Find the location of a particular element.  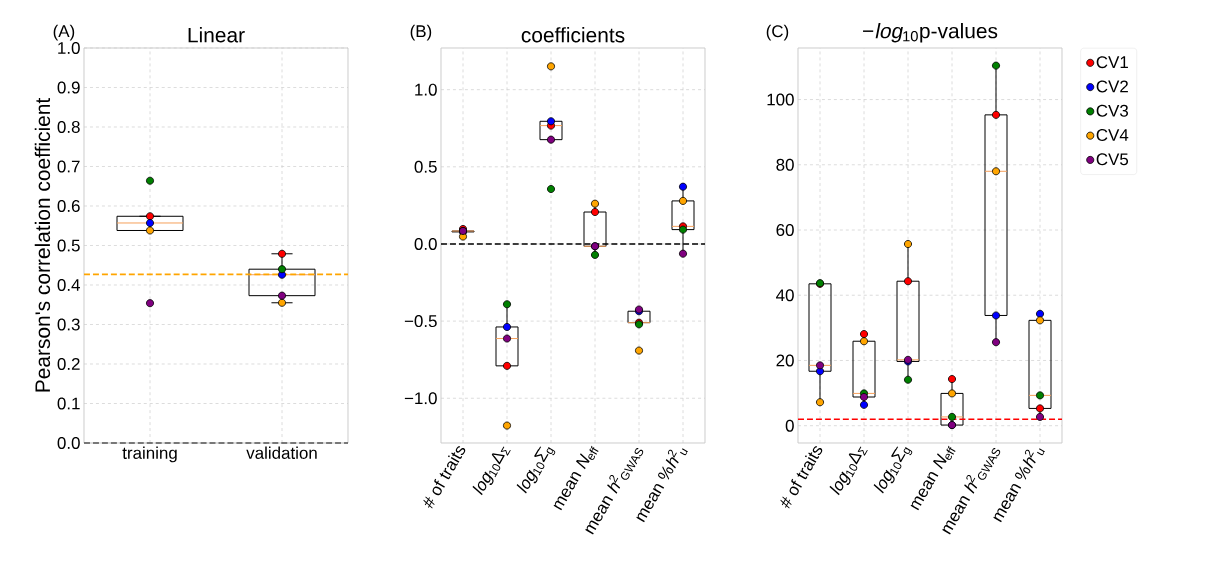

chart-title: coefficients is located at coordinates (573, 35).